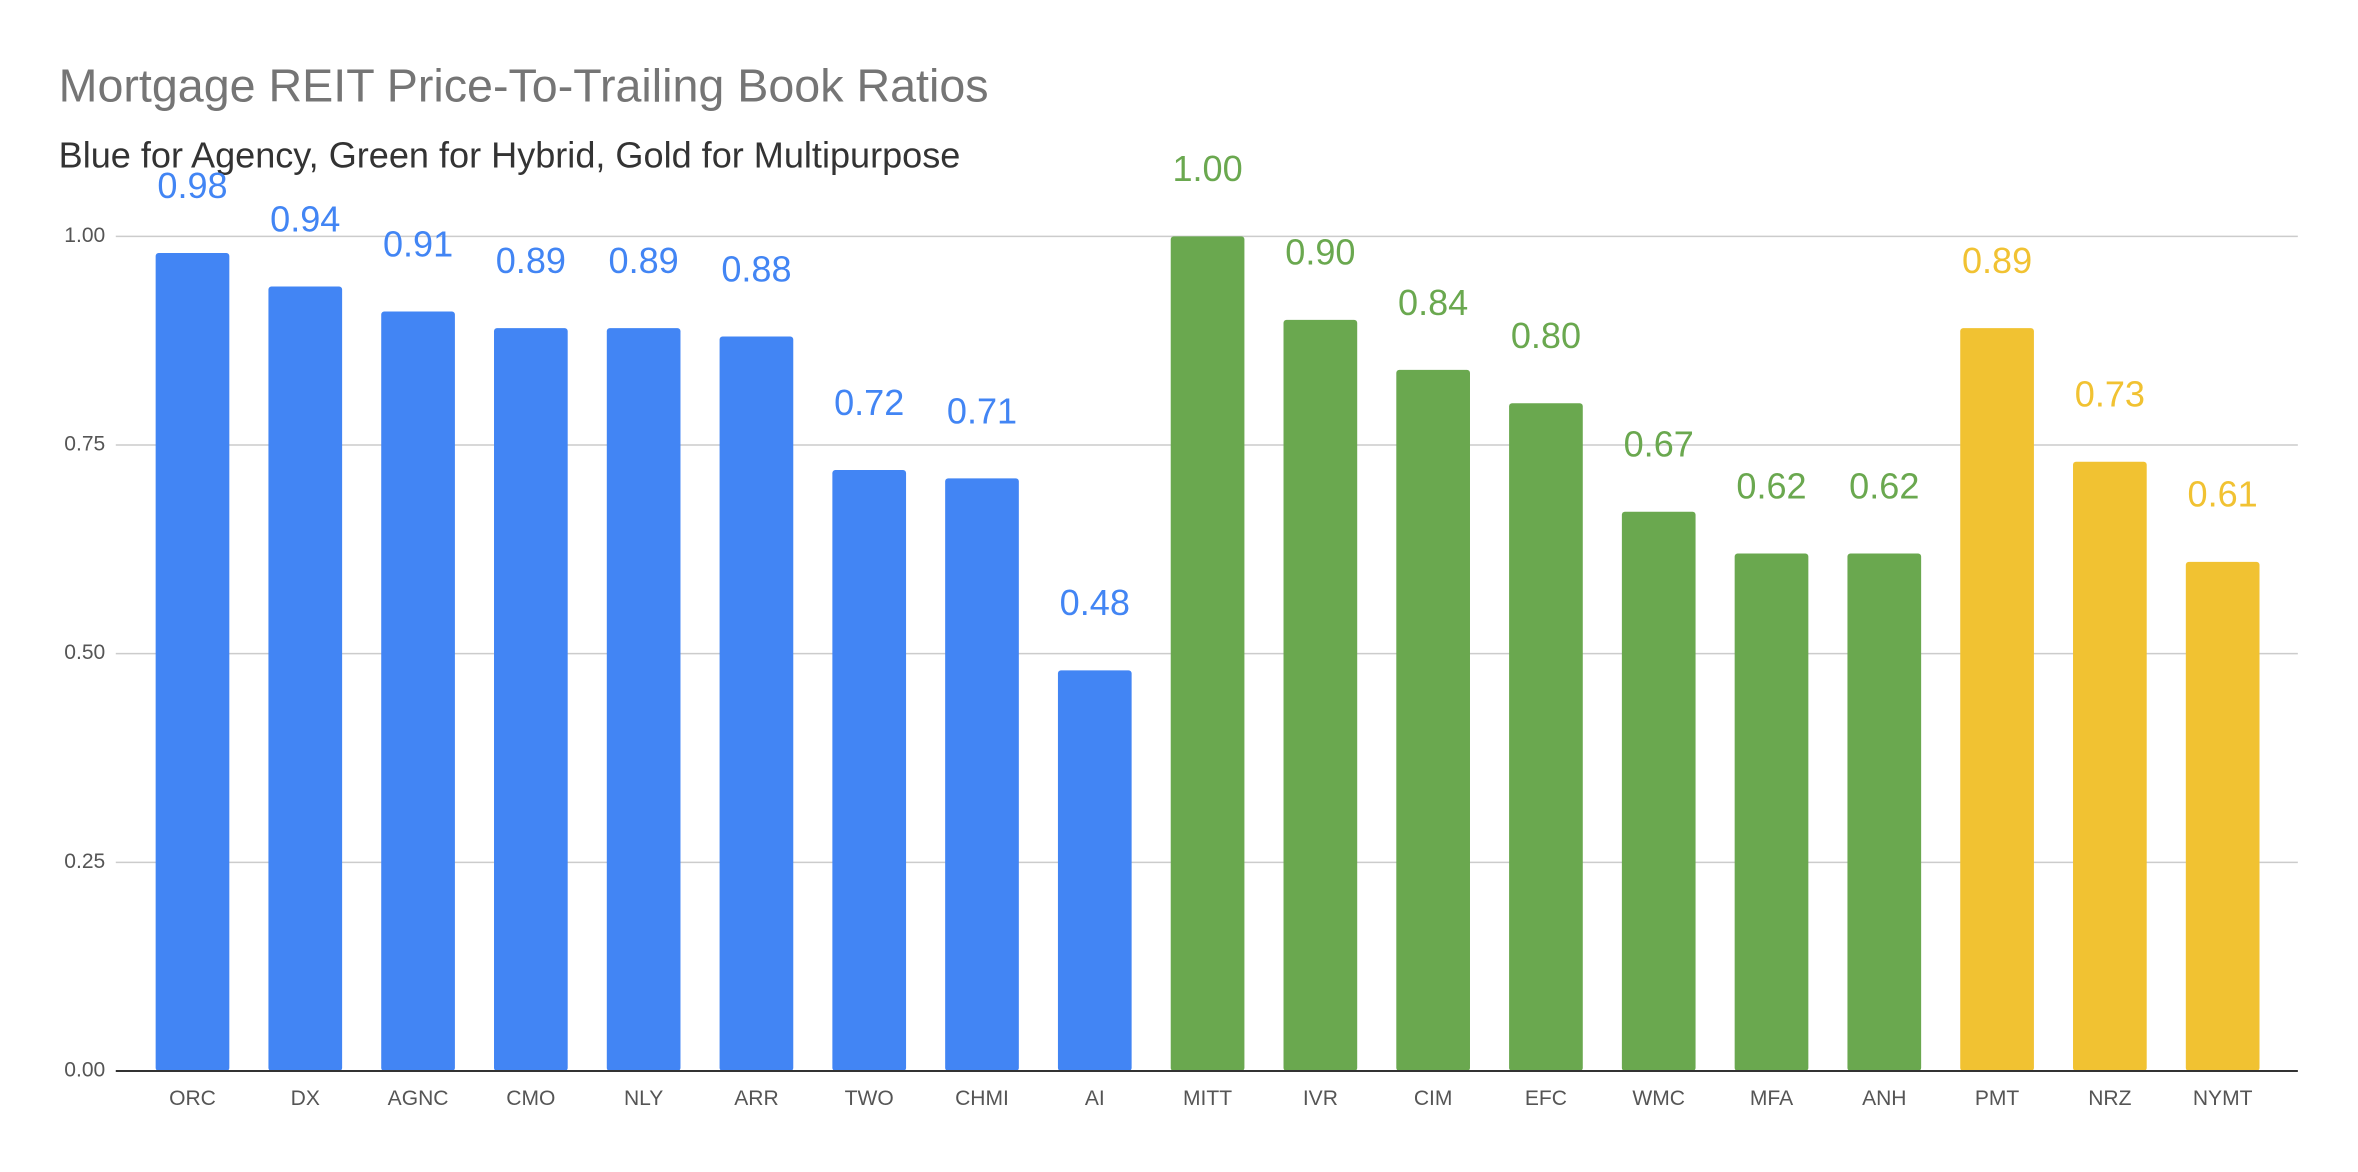  What do you see at coordinates (530, 1098) in the screenshot?
I see `x-tick-label: CMO` at bounding box center [530, 1098].